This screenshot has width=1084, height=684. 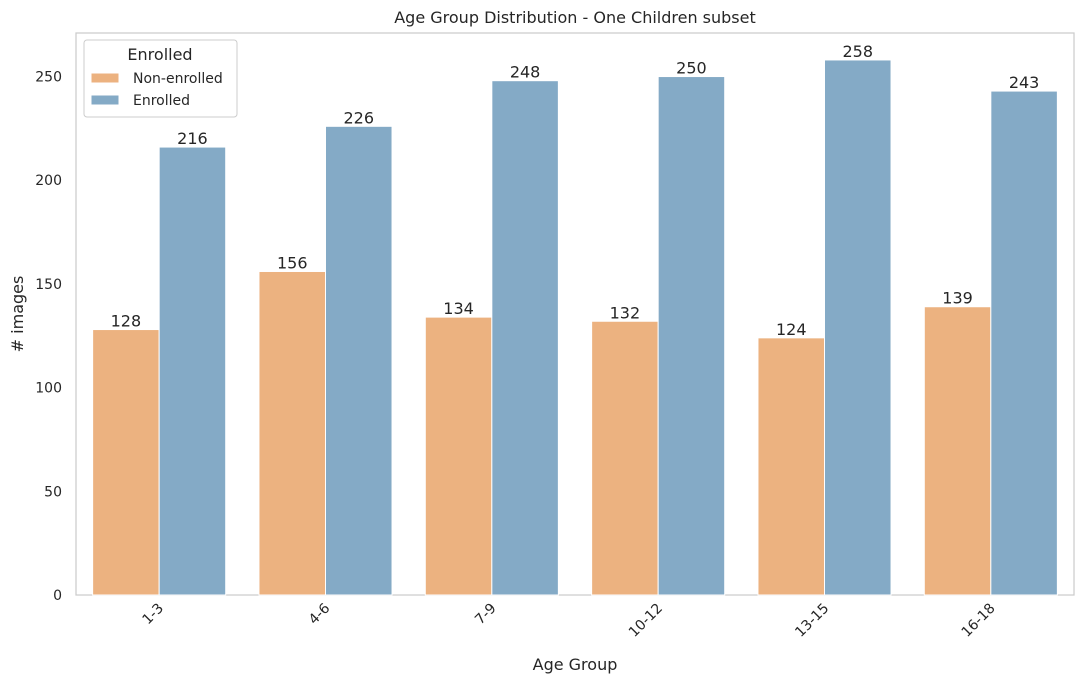 I want to click on x-axis: 1-3 4-6 7-9 10-12 13-15 16-18, so click(x=569, y=620).